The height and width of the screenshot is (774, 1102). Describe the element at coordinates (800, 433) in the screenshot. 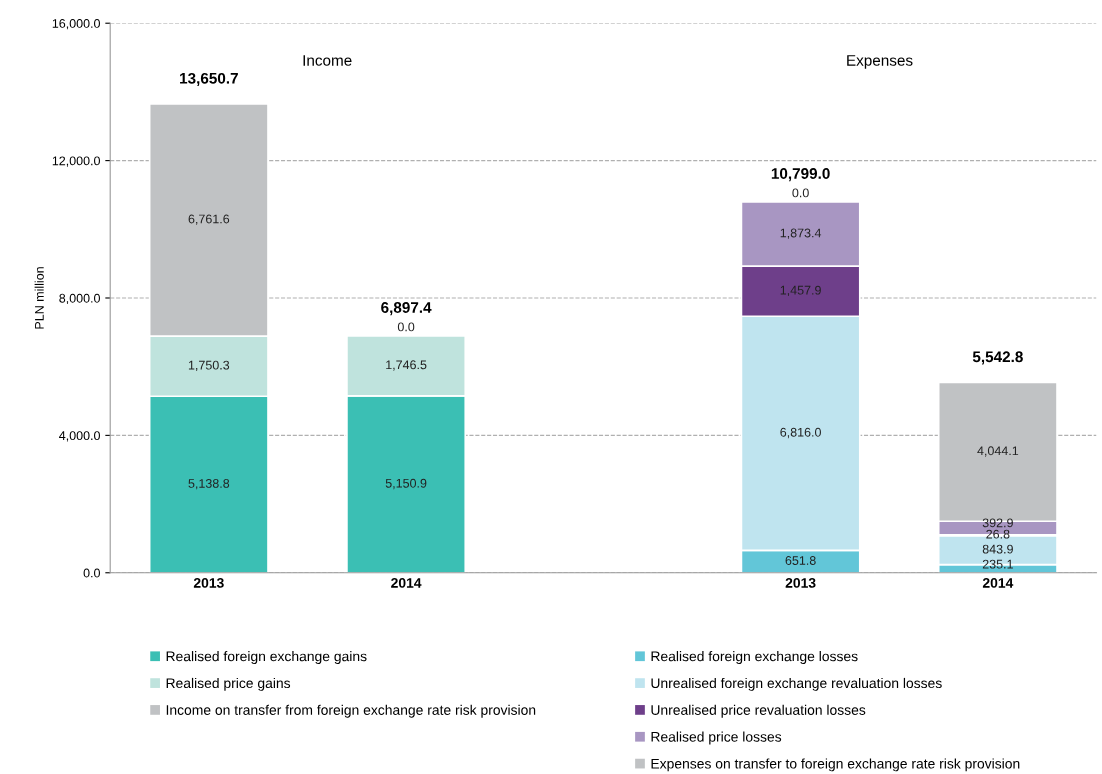

I see `data-label: 6,816.0` at that location.